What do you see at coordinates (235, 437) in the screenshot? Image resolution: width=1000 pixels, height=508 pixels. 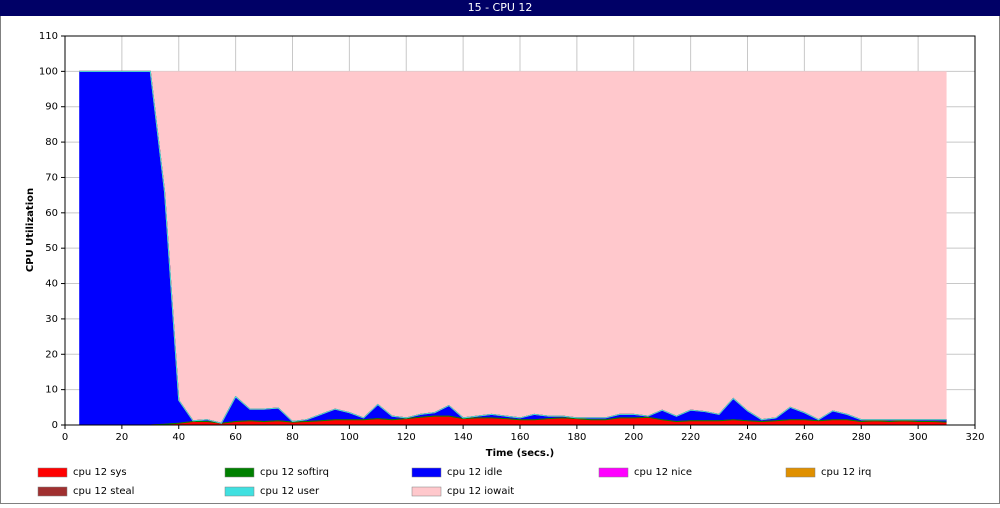 I see `x-tick-label: 60` at bounding box center [235, 437].